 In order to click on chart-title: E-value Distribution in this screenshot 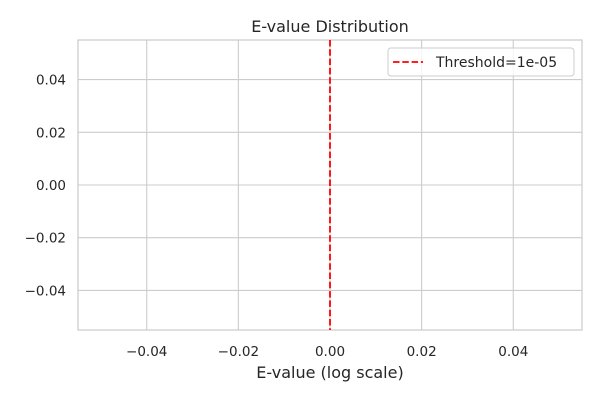, I will do `click(330, 26)`.